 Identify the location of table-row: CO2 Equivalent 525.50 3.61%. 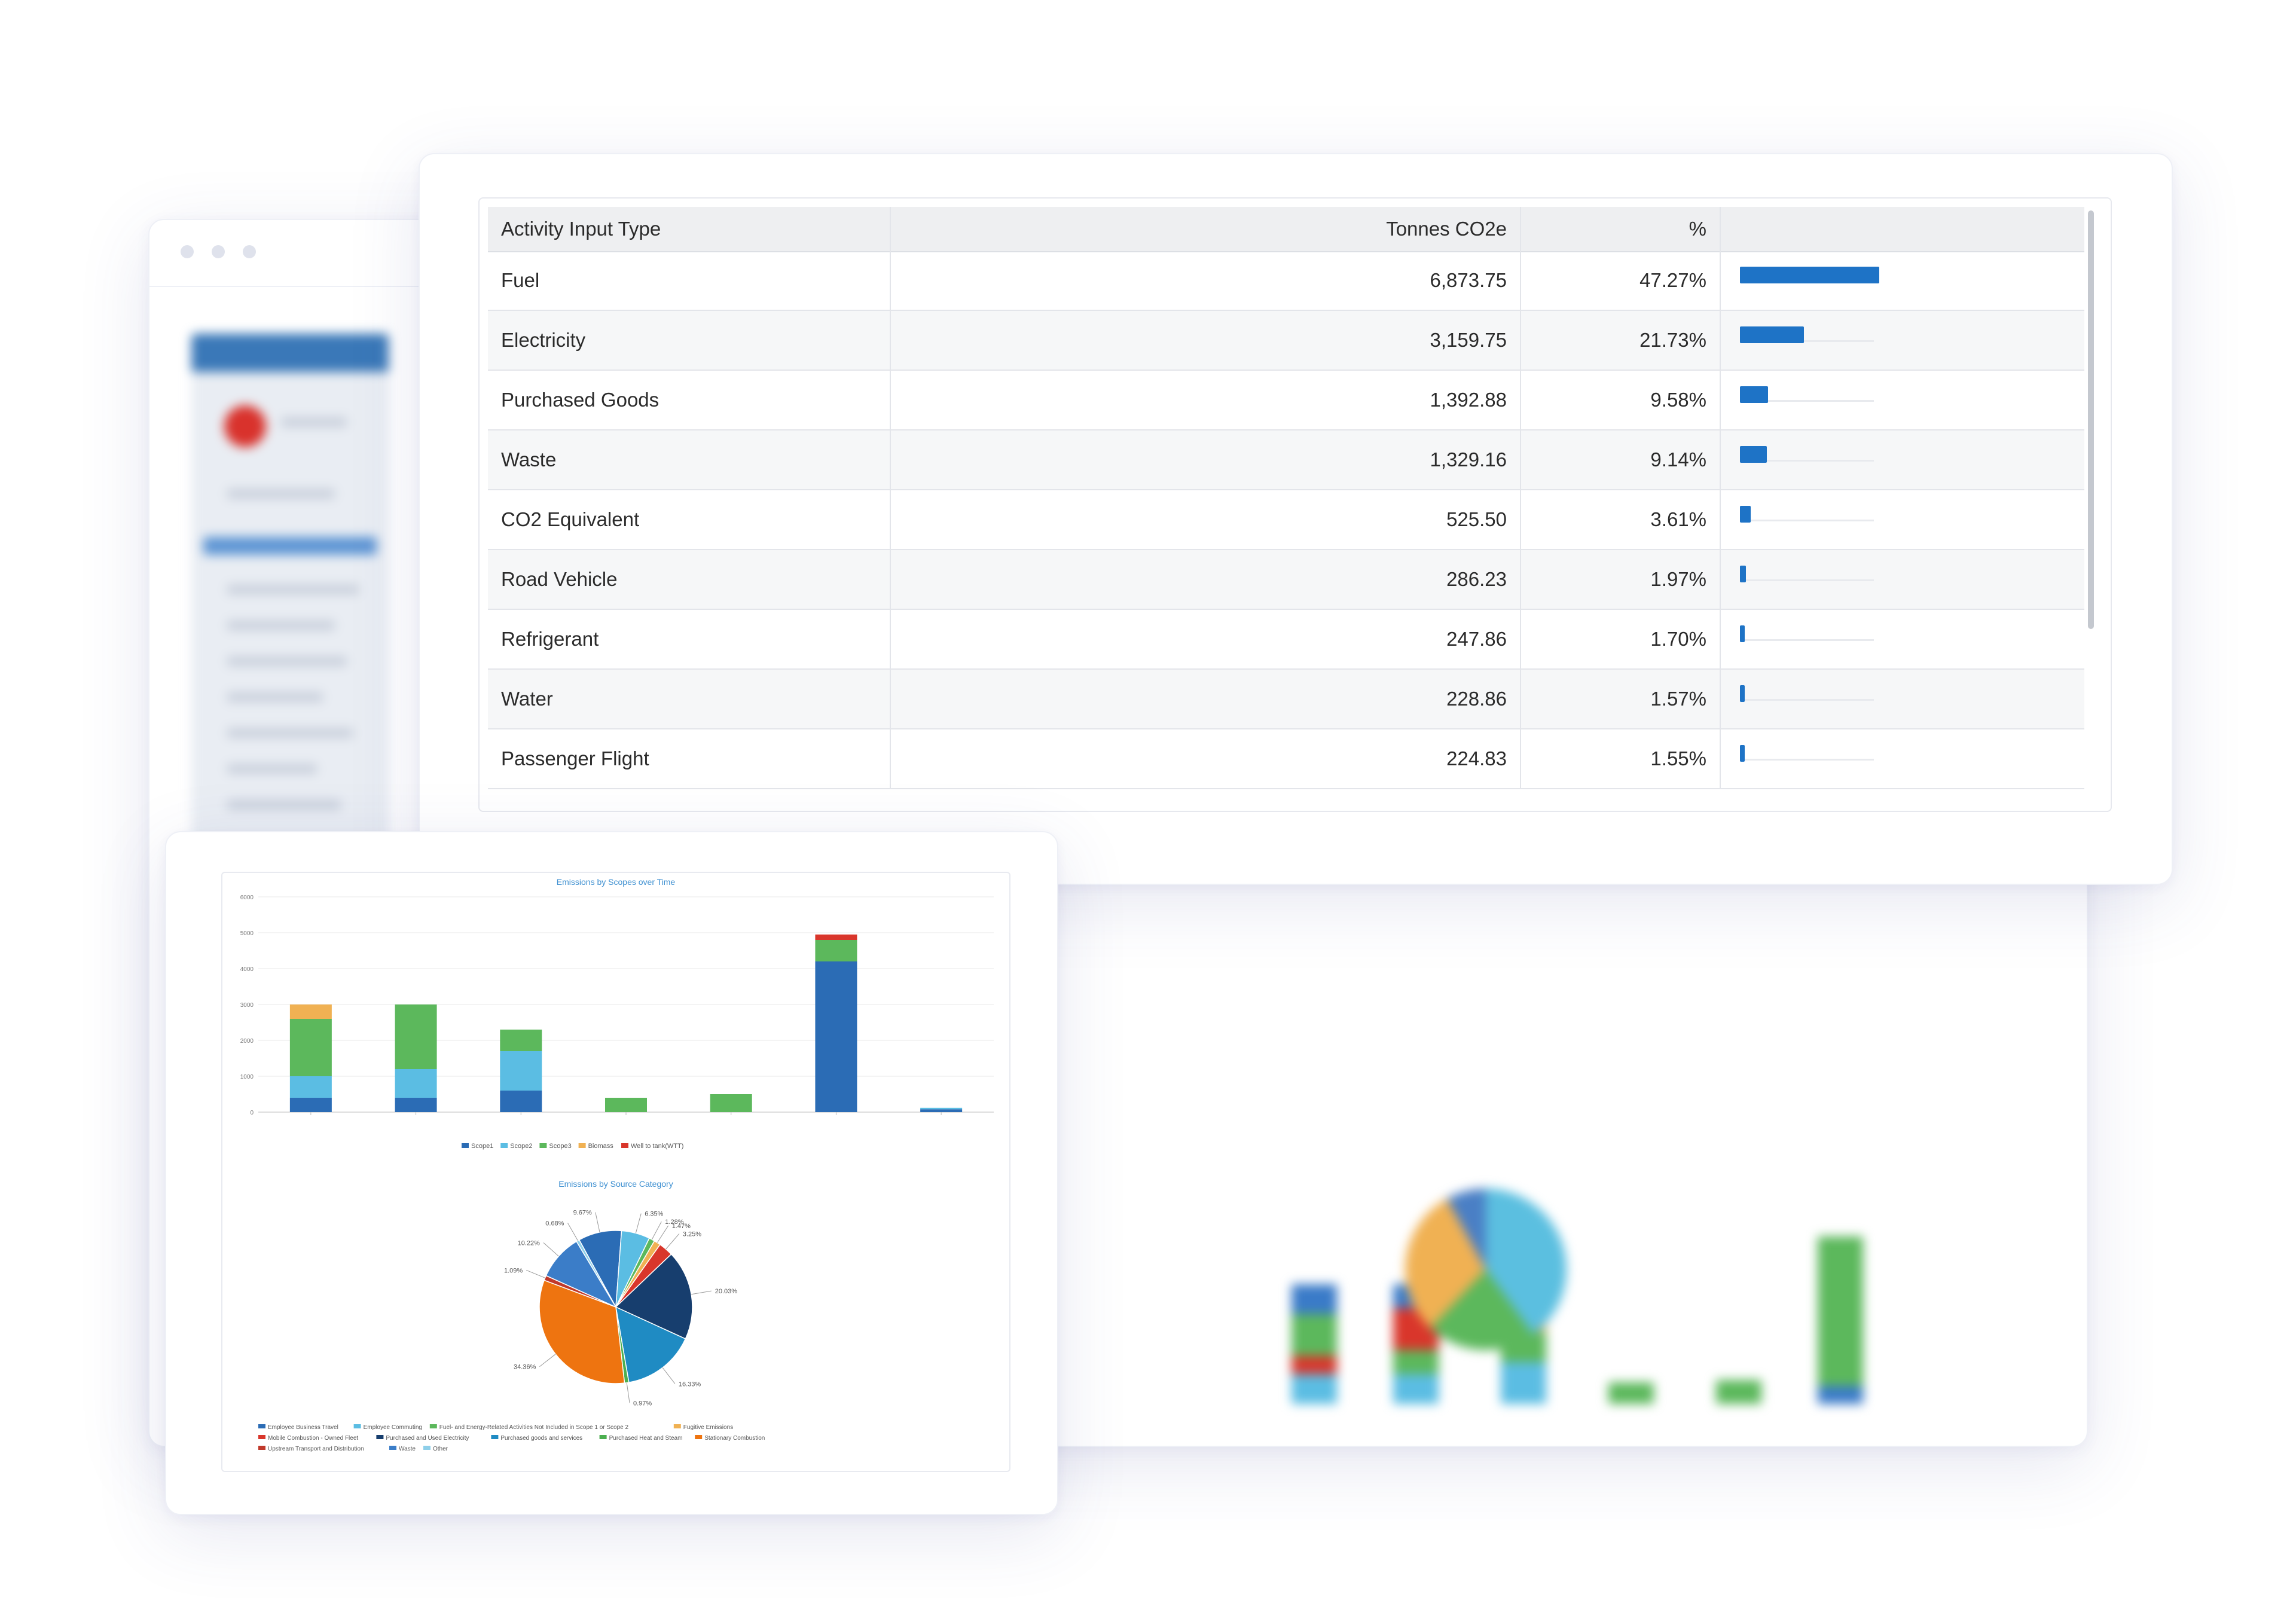
(1286, 520).